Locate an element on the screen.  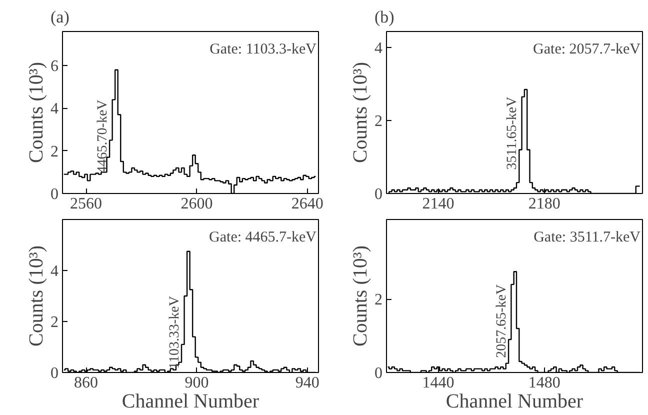
y-tick-label: 6 is located at coordinates (54, 67).